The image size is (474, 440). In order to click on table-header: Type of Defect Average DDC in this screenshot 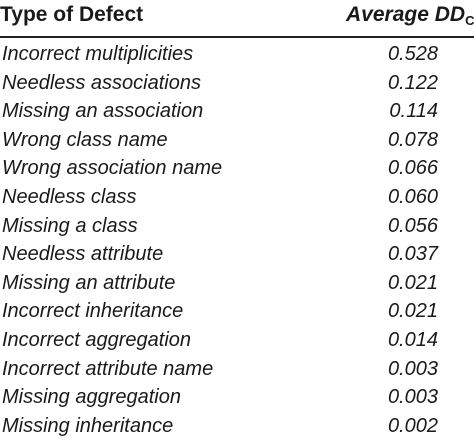, I will do `click(237, 18)`.